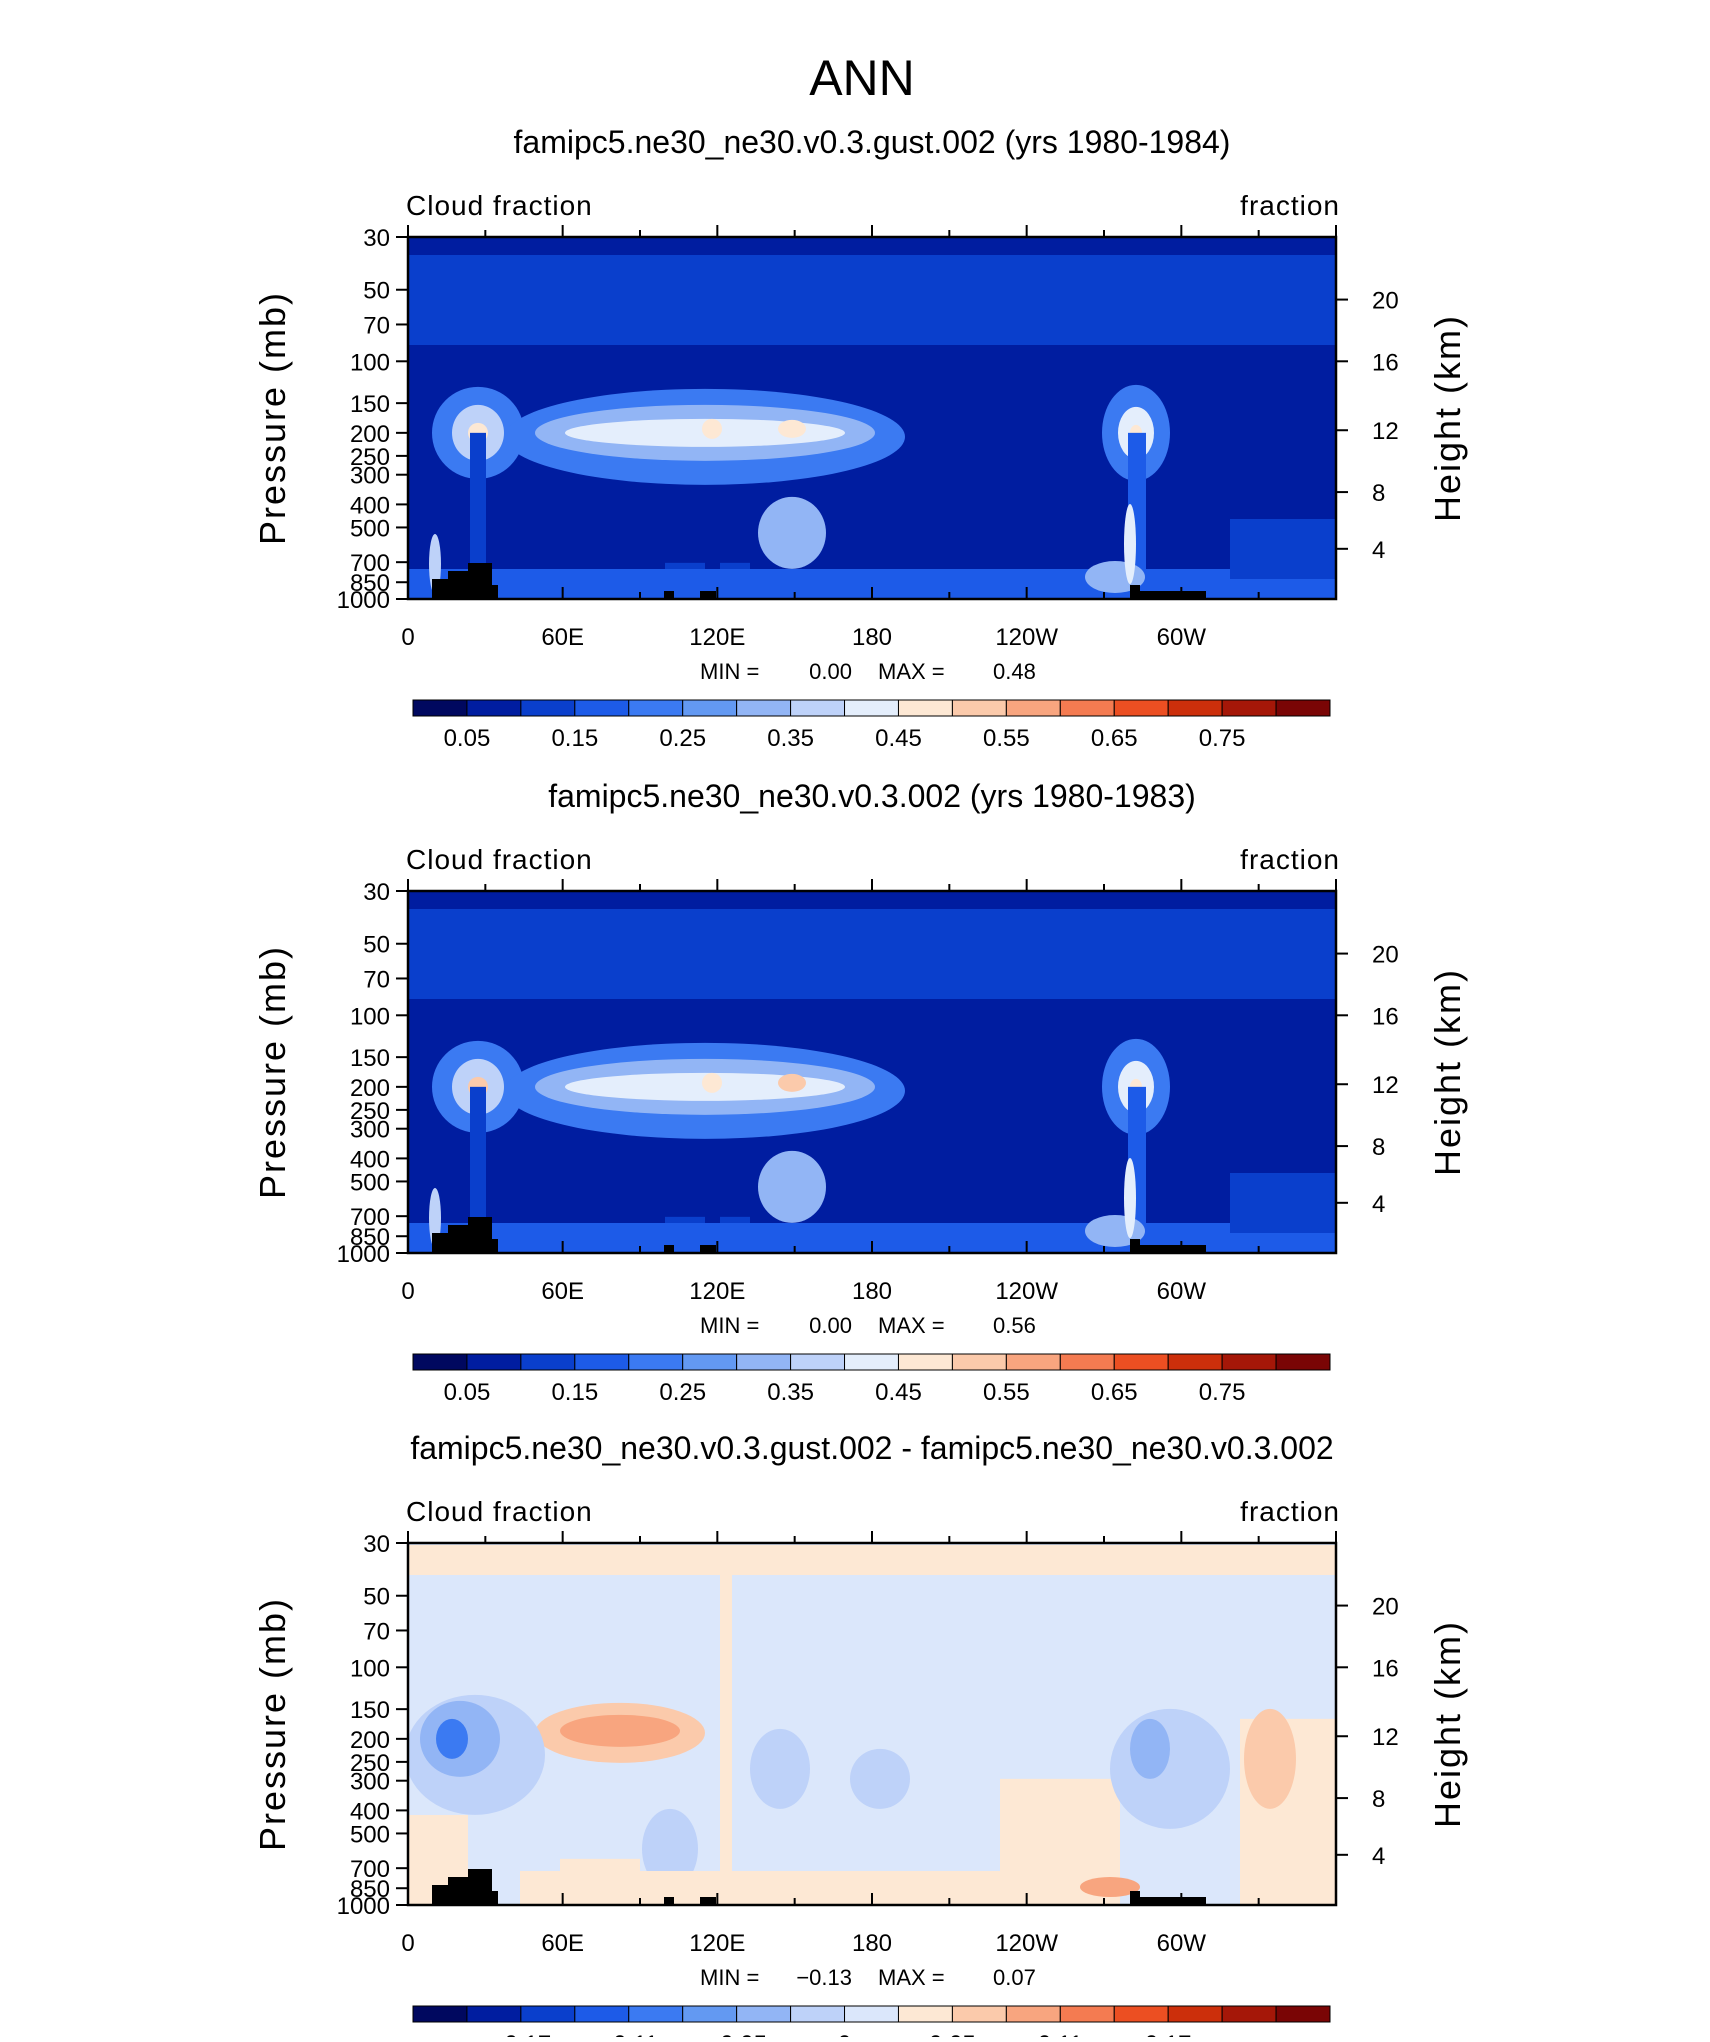 The width and height of the screenshot is (1710, 2042). What do you see at coordinates (1222, 738) in the screenshot?
I see `colorbar-label: 0.75` at bounding box center [1222, 738].